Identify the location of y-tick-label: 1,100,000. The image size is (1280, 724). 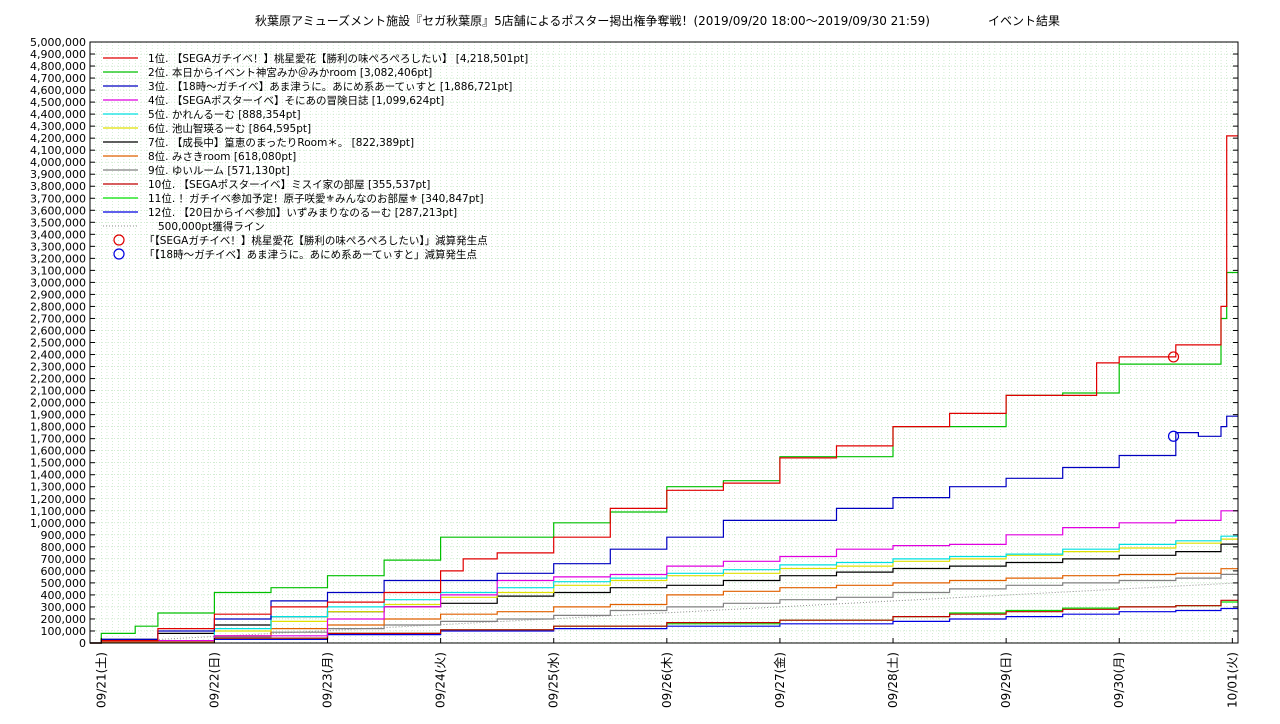
(58, 511).